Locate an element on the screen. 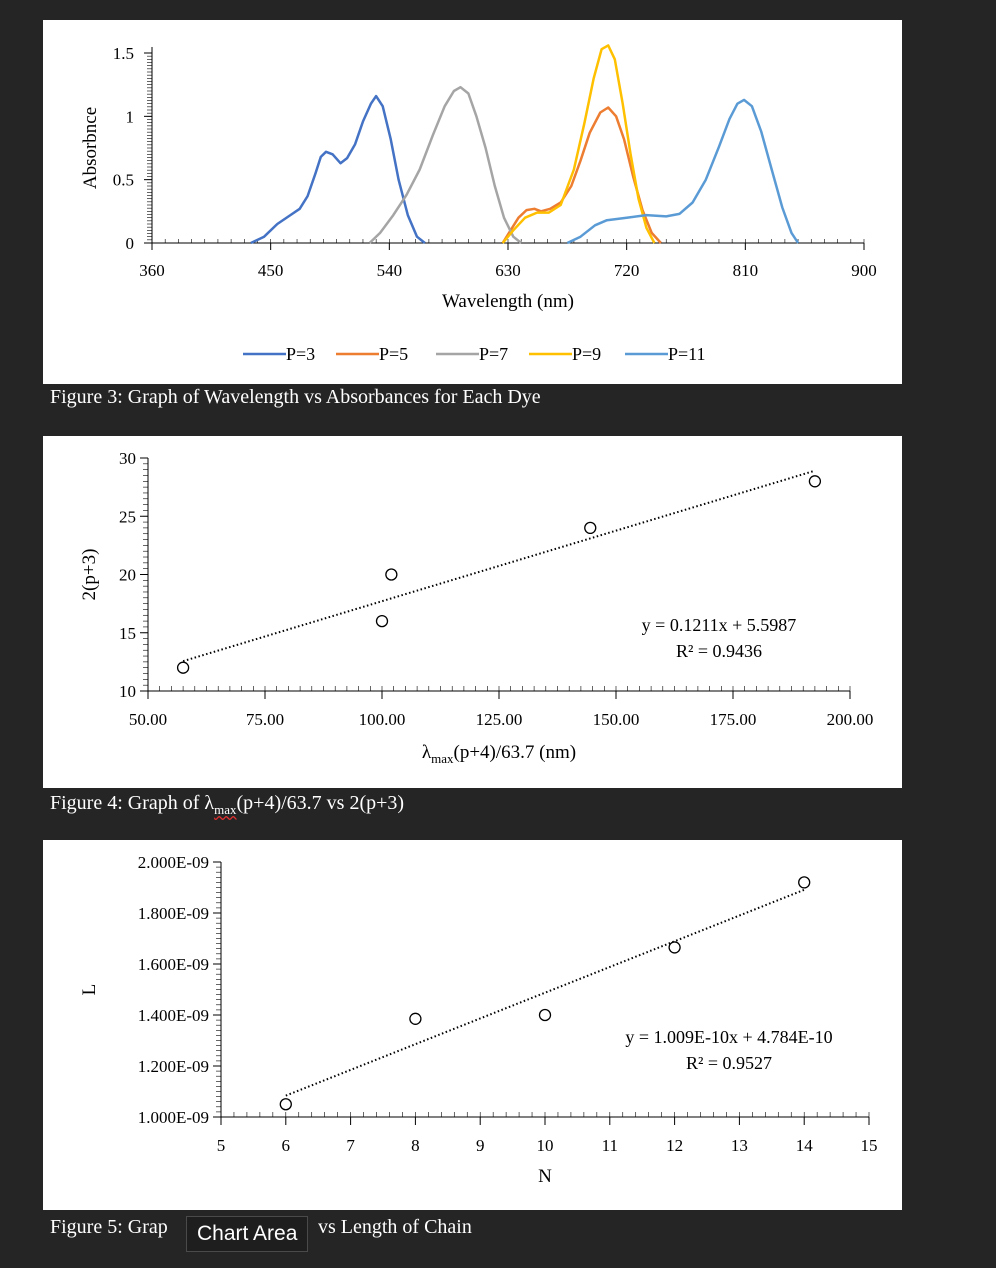  x-tick-label: 720 is located at coordinates (627, 270).